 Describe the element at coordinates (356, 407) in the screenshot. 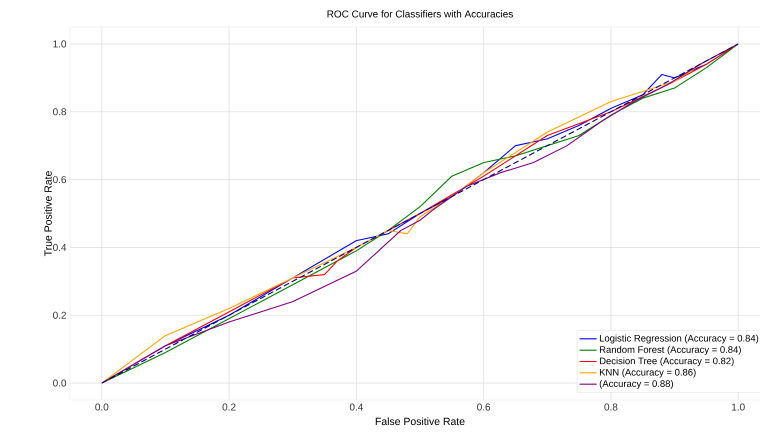

I see `x-tick-label: 0.4` at that location.